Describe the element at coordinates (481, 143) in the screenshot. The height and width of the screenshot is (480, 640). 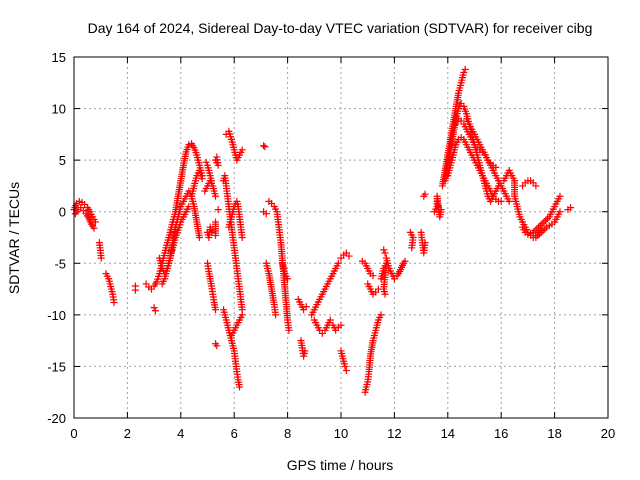
I see `series-s50` at that location.